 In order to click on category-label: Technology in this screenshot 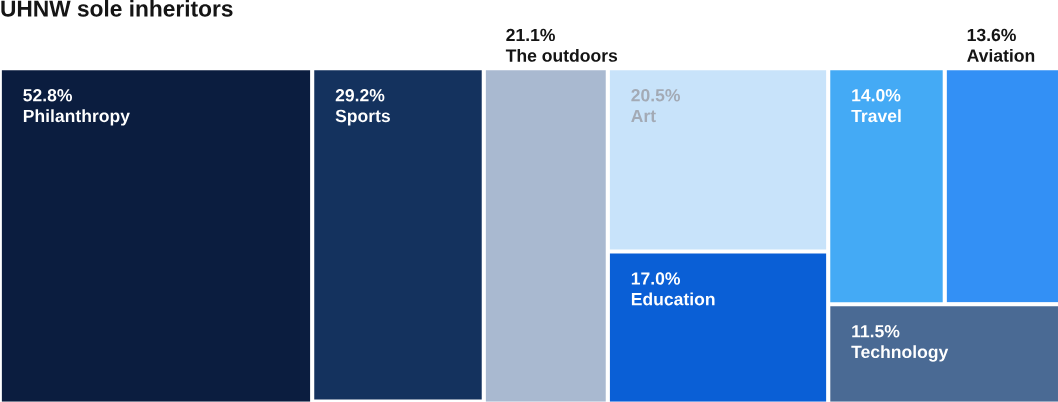, I will do `click(900, 353)`.